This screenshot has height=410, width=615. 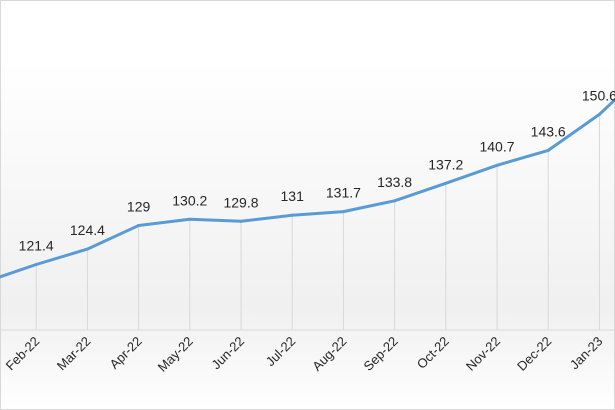 I want to click on data-label: 143.6, so click(x=548, y=131).